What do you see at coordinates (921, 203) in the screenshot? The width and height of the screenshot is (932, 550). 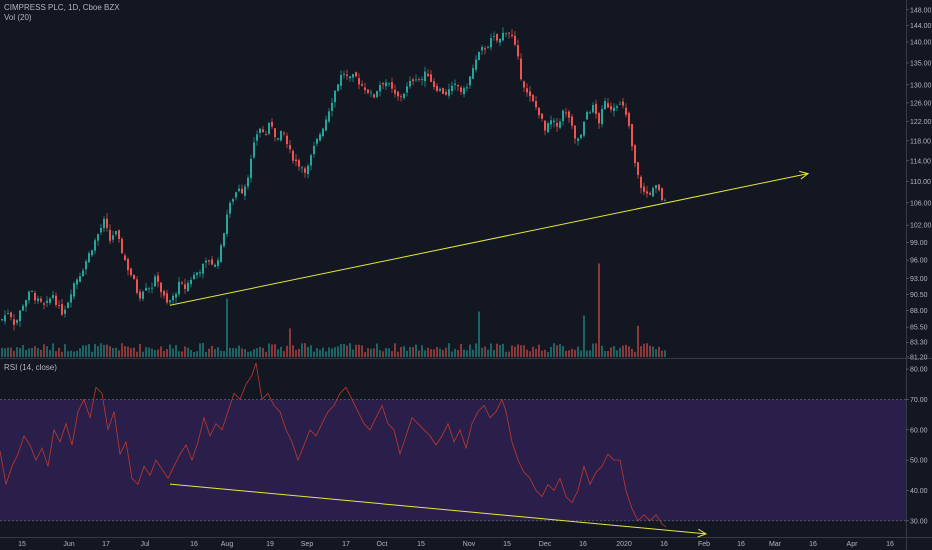 I see `price-tick-label: 106.00` at bounding box center [921, 203].